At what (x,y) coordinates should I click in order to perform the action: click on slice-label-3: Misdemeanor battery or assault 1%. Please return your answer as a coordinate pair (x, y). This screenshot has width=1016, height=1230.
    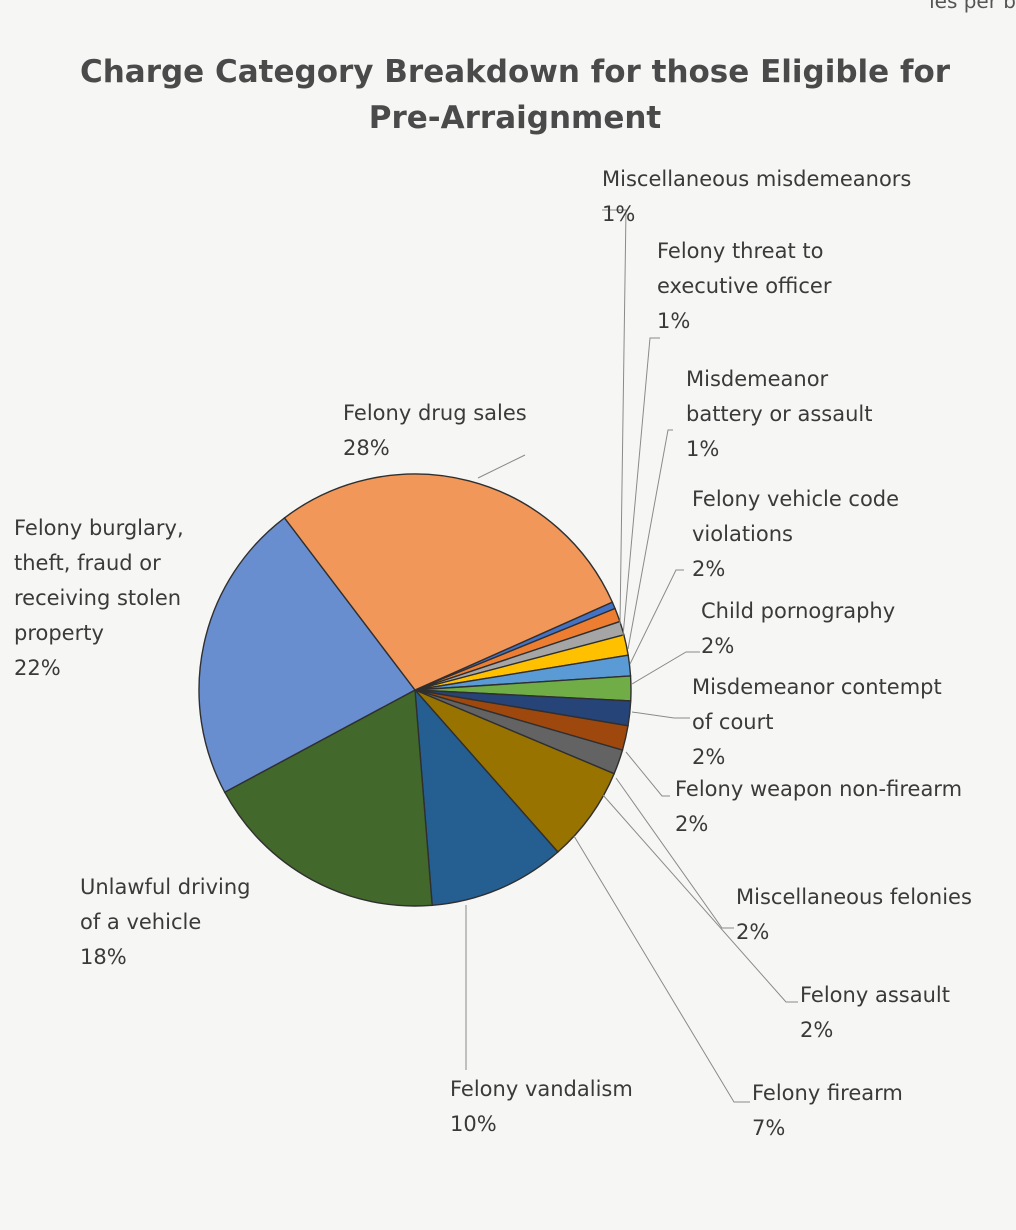
    Looking at the image, I should click on (779, 414).